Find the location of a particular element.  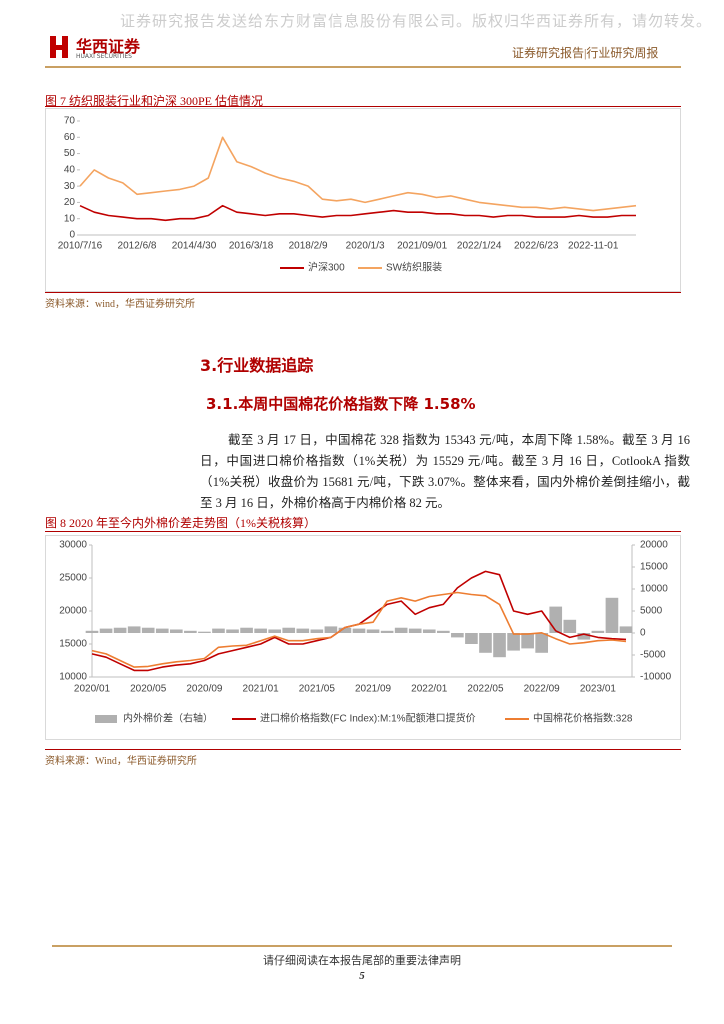

y-tick-label: 70 is located at coordinates (70, 121).